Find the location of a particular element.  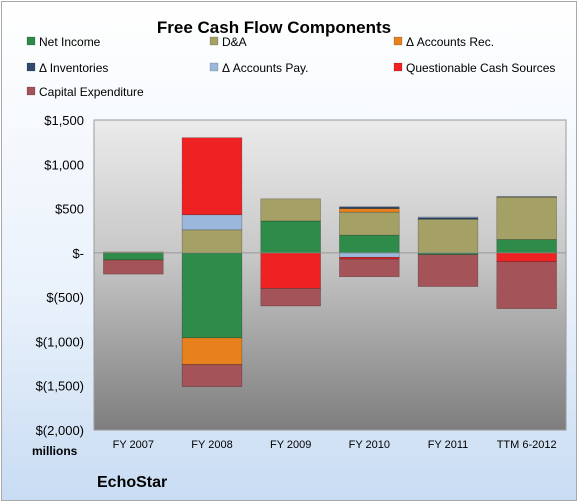

x-tick-label: TTM 6-2012 is located at coordinates (527, 445).